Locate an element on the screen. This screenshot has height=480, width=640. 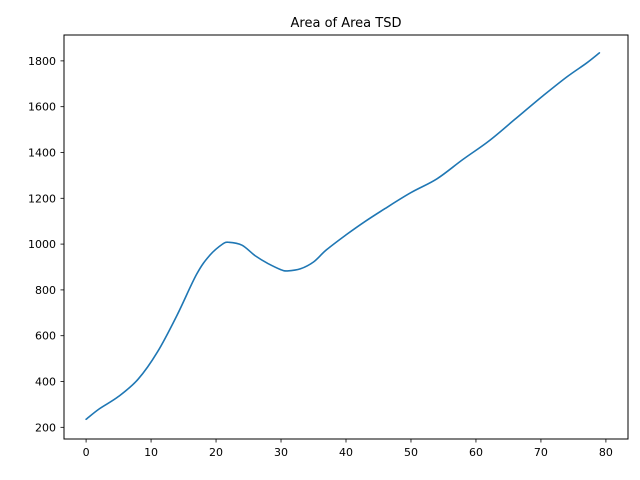
y-tick-label: 1200 is located at coordinates (42, 198).